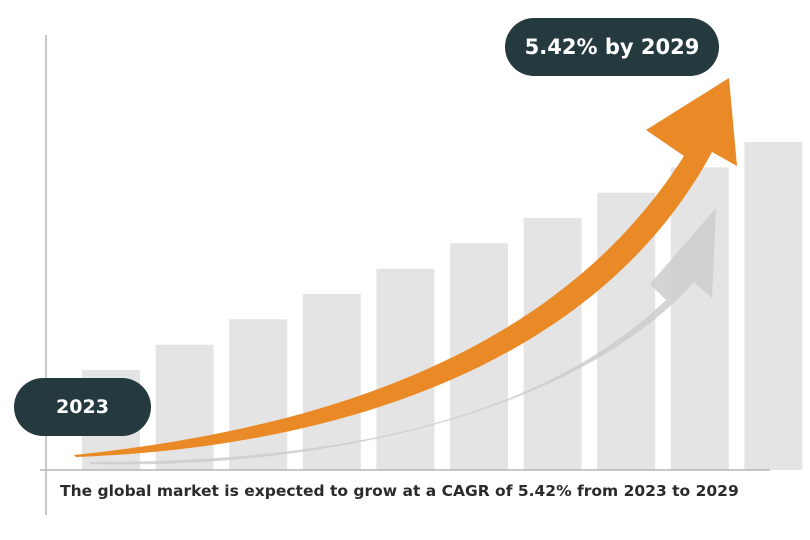 The width and height of the screenshot is (810, 540). What do you see at coordinates (82, 407) in the screenshot?
I see `start-year-label: 2023` at bounding box center [82, 407].